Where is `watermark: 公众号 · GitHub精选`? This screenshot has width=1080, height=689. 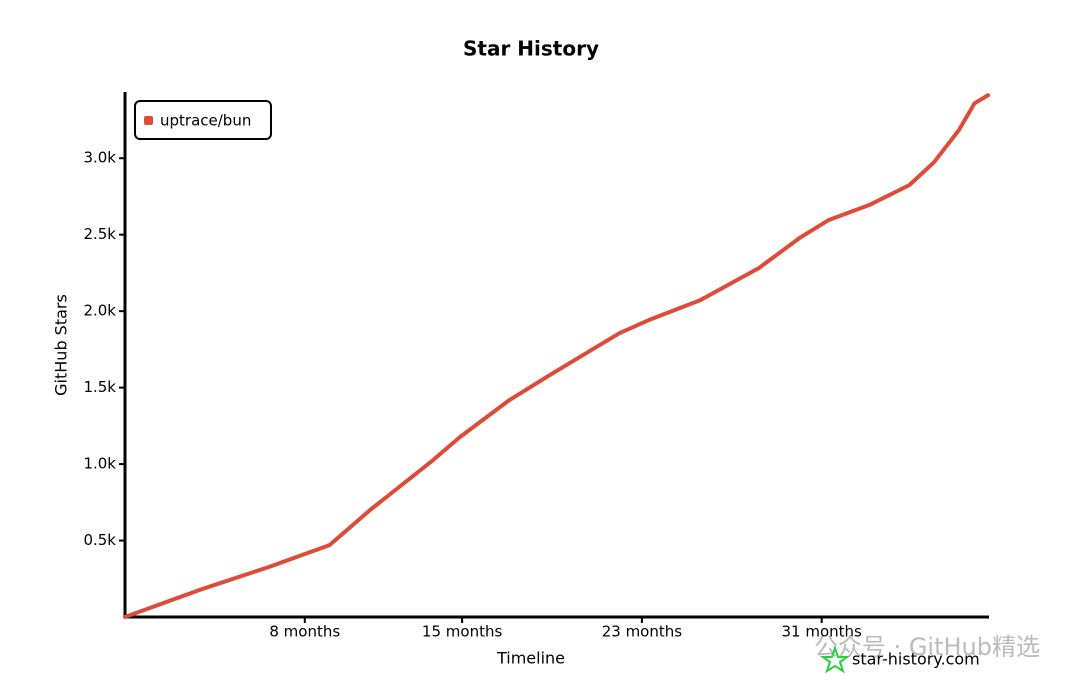
watermark: 公众号 · GitHub精选 is located at coordinates (927, 647).